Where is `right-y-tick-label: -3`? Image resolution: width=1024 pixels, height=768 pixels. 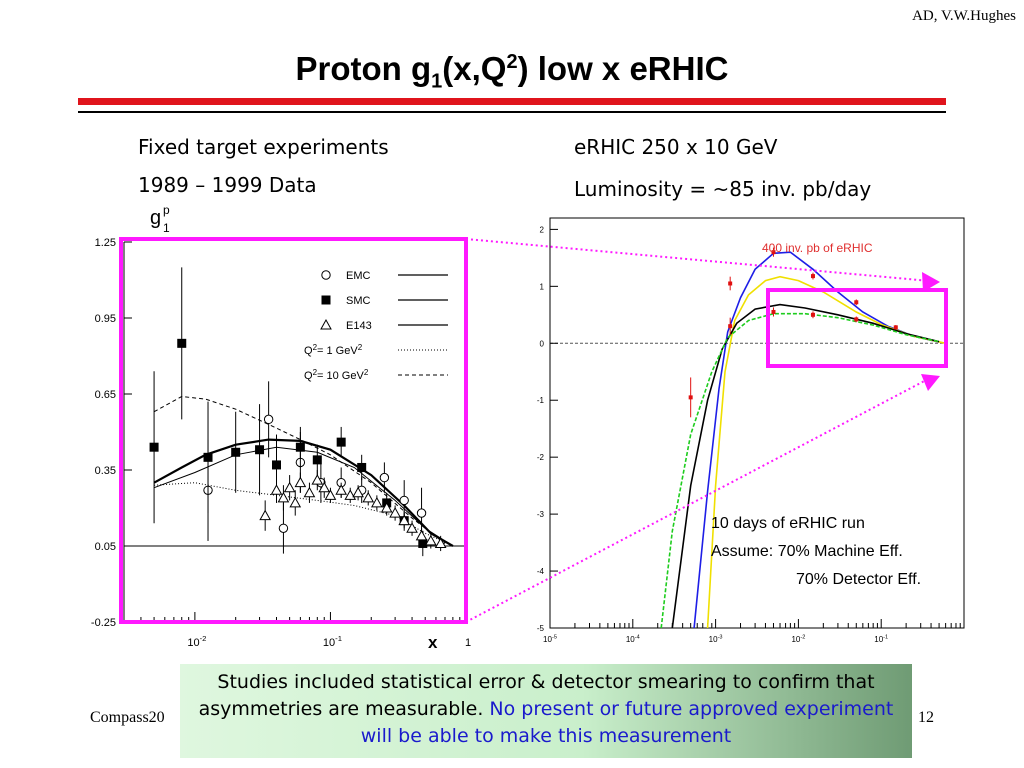
right-y-tick-label: -3 is located at coordinates (541, 514).